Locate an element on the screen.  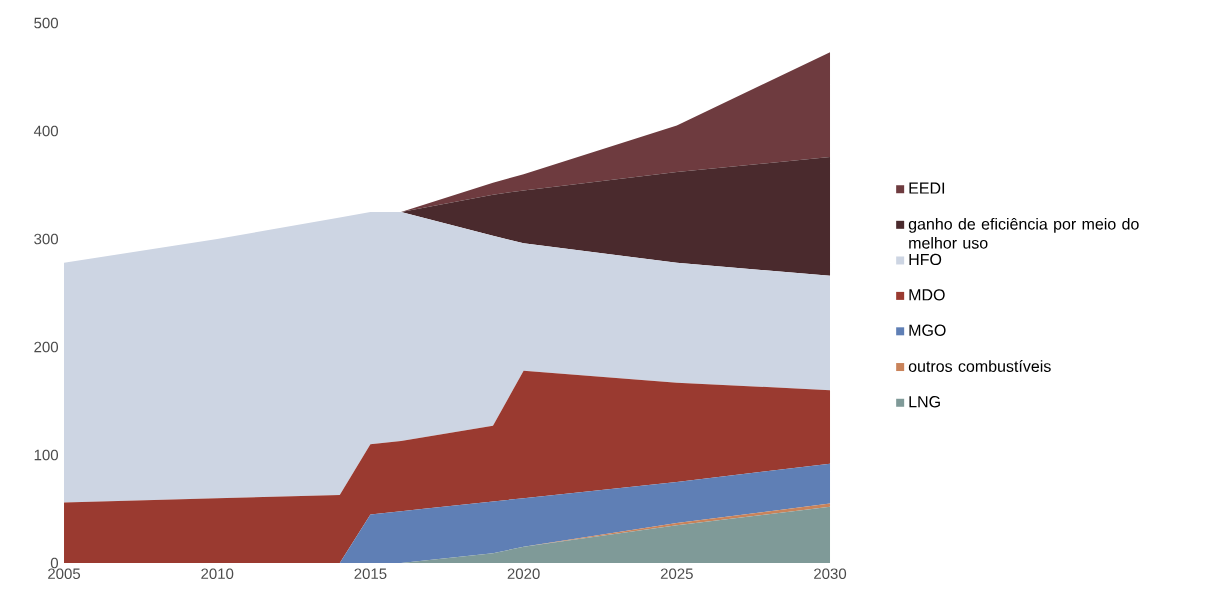
x-tick-label: 2015 is located at coordinates (370, 574).